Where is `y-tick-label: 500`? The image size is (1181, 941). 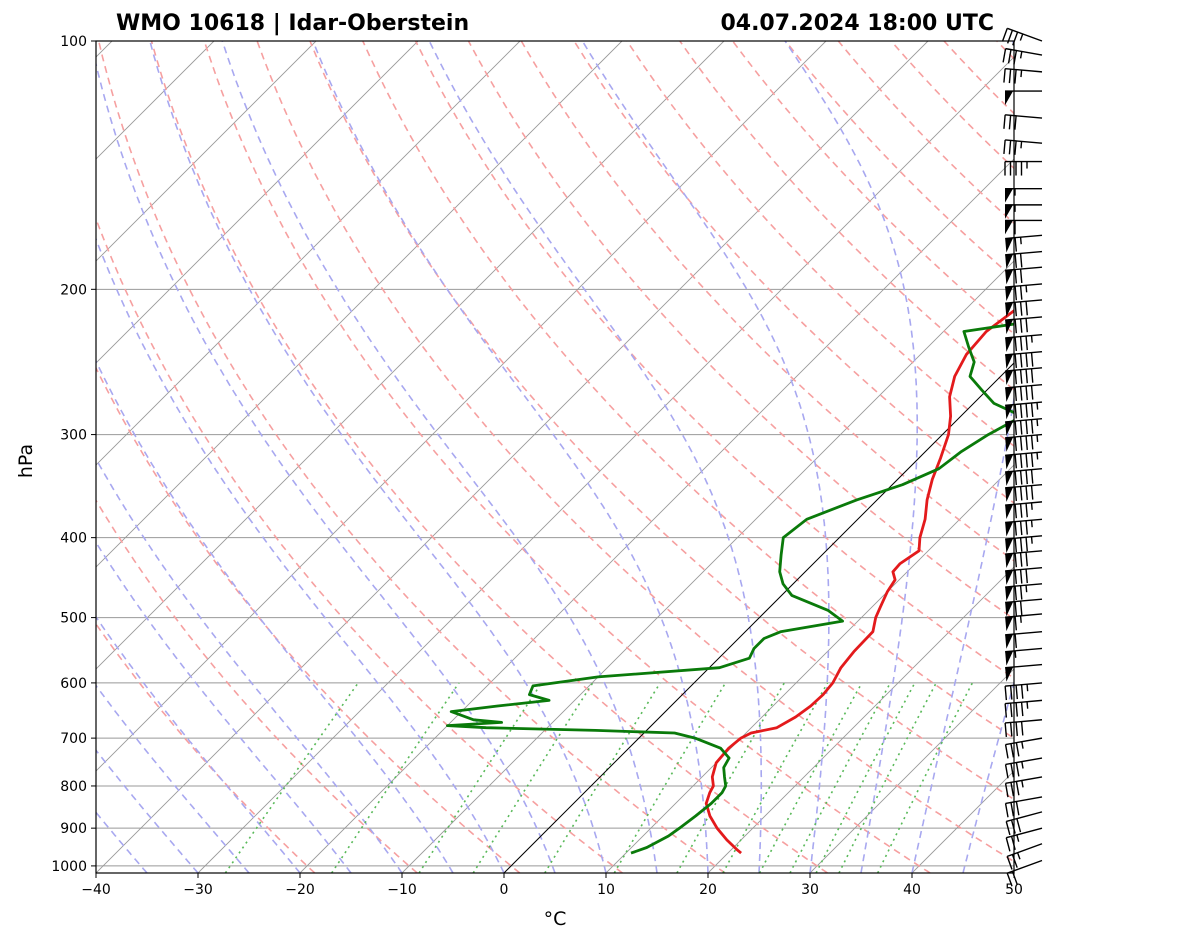 y-tick-label: 500 is located at coordinates (73, 619).